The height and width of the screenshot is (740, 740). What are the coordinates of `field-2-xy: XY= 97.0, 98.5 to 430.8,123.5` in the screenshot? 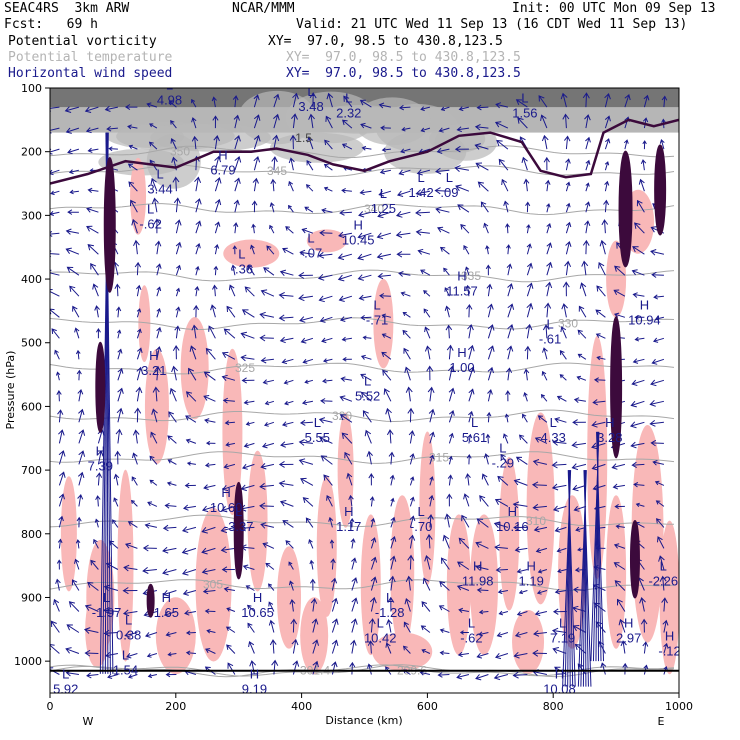 It's located at (403, 57).